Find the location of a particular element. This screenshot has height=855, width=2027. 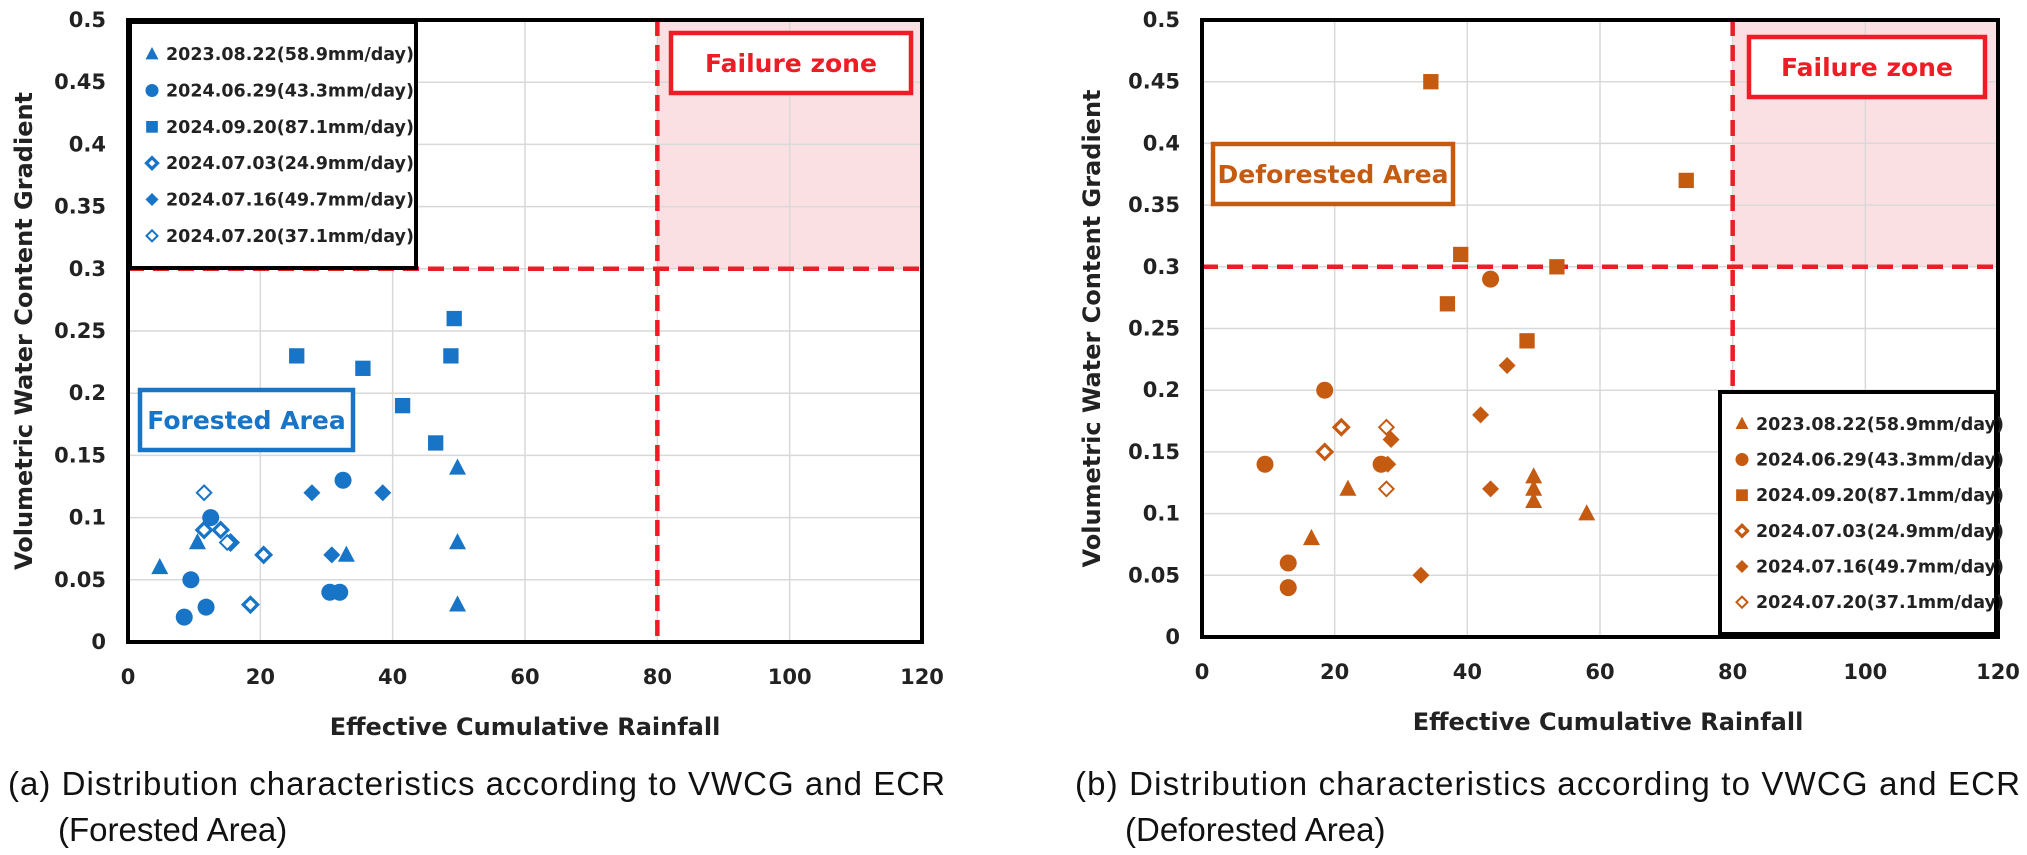

y-tick-label: 0.45 is located at coordinates (80, 82).